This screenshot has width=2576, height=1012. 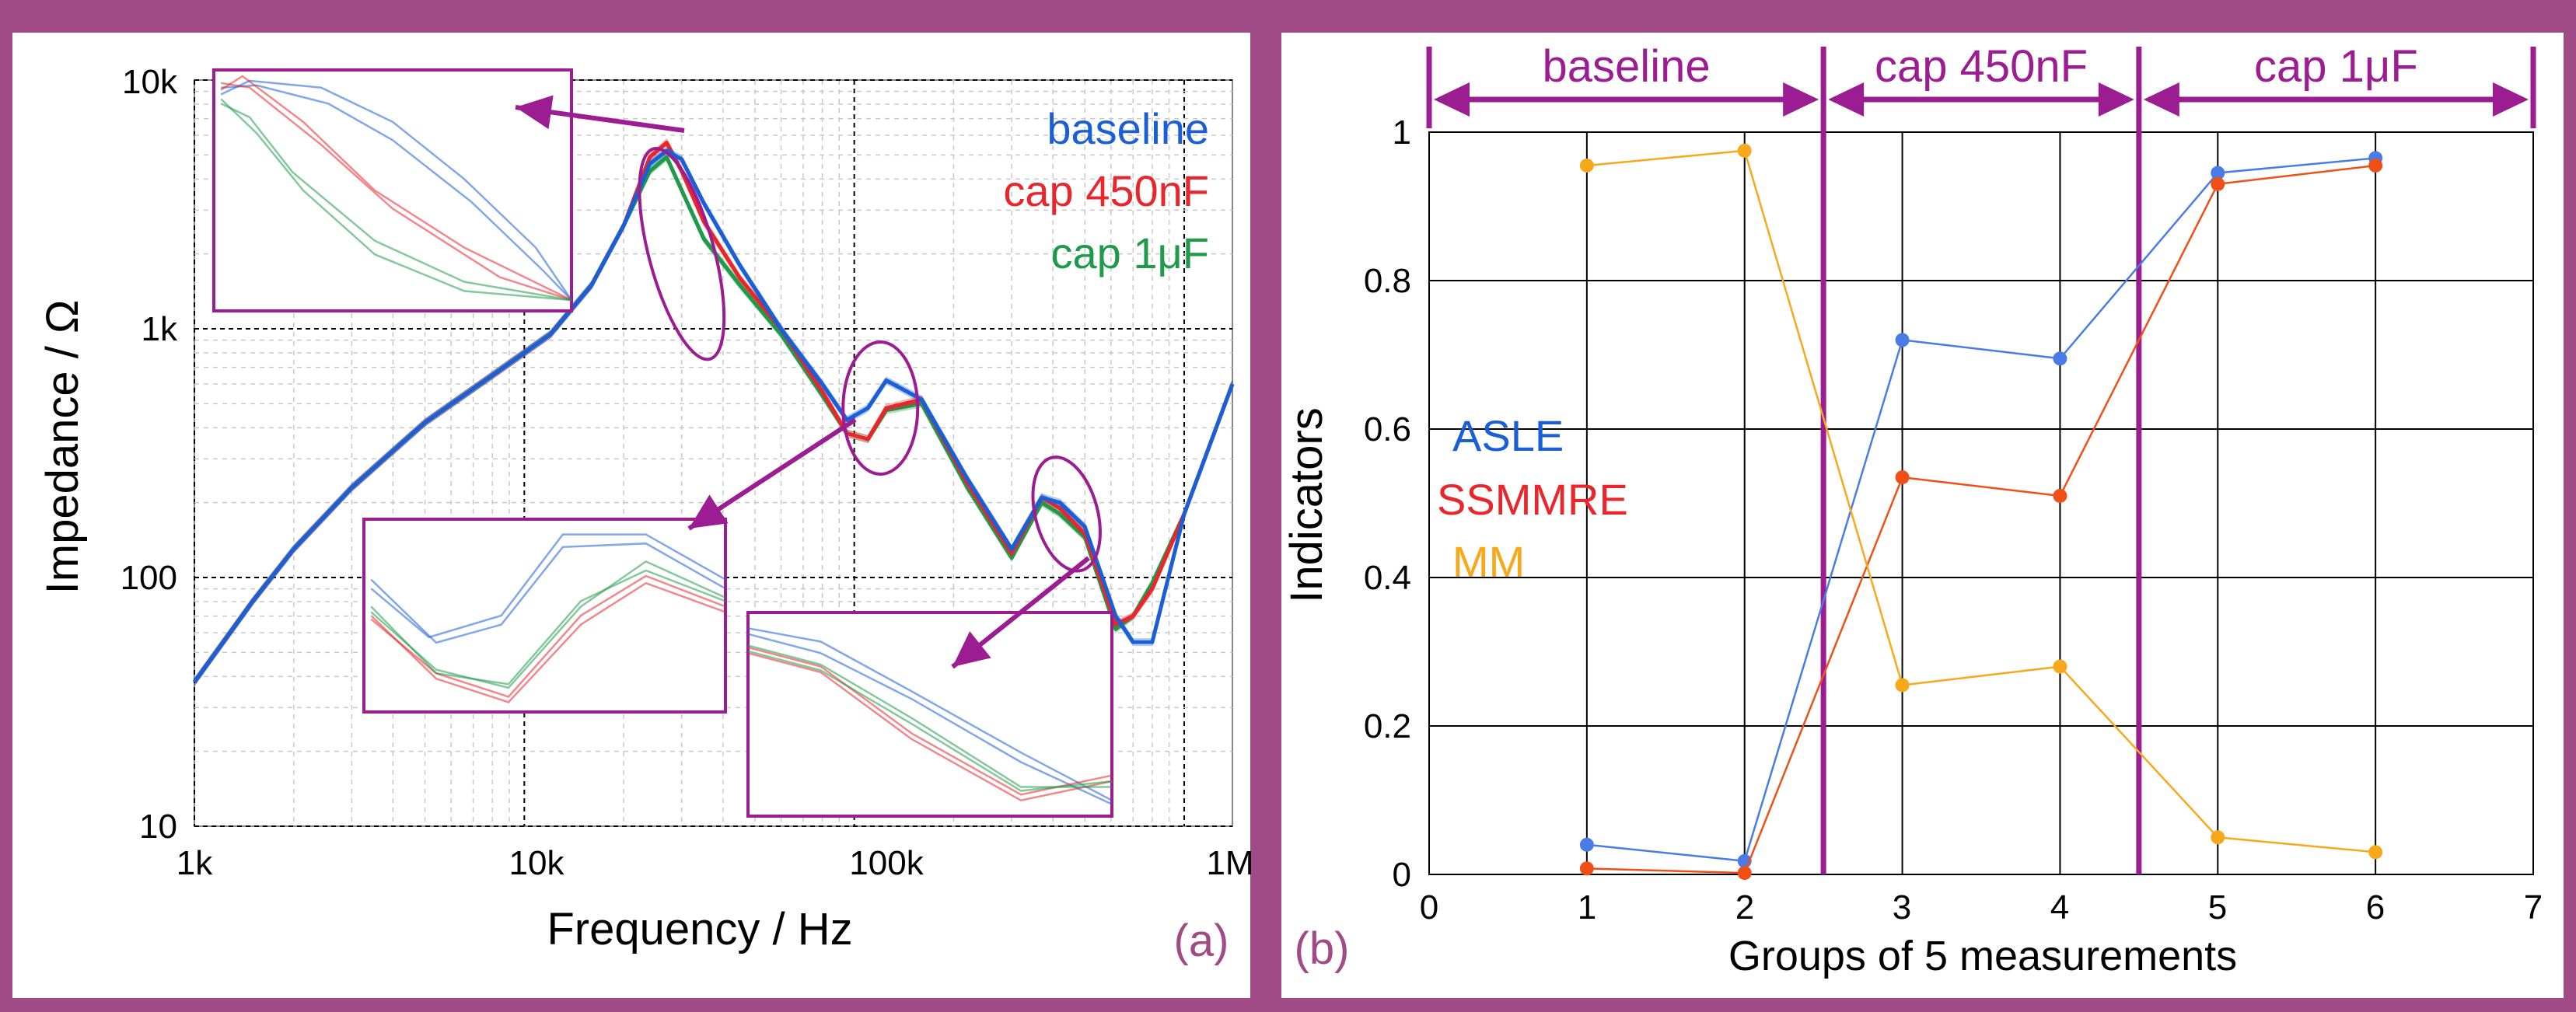 What do you see at coordinates (1744, 907) in the screenshot?
I see `b-xtick-2: 2` at bounding box center [1744, 907].